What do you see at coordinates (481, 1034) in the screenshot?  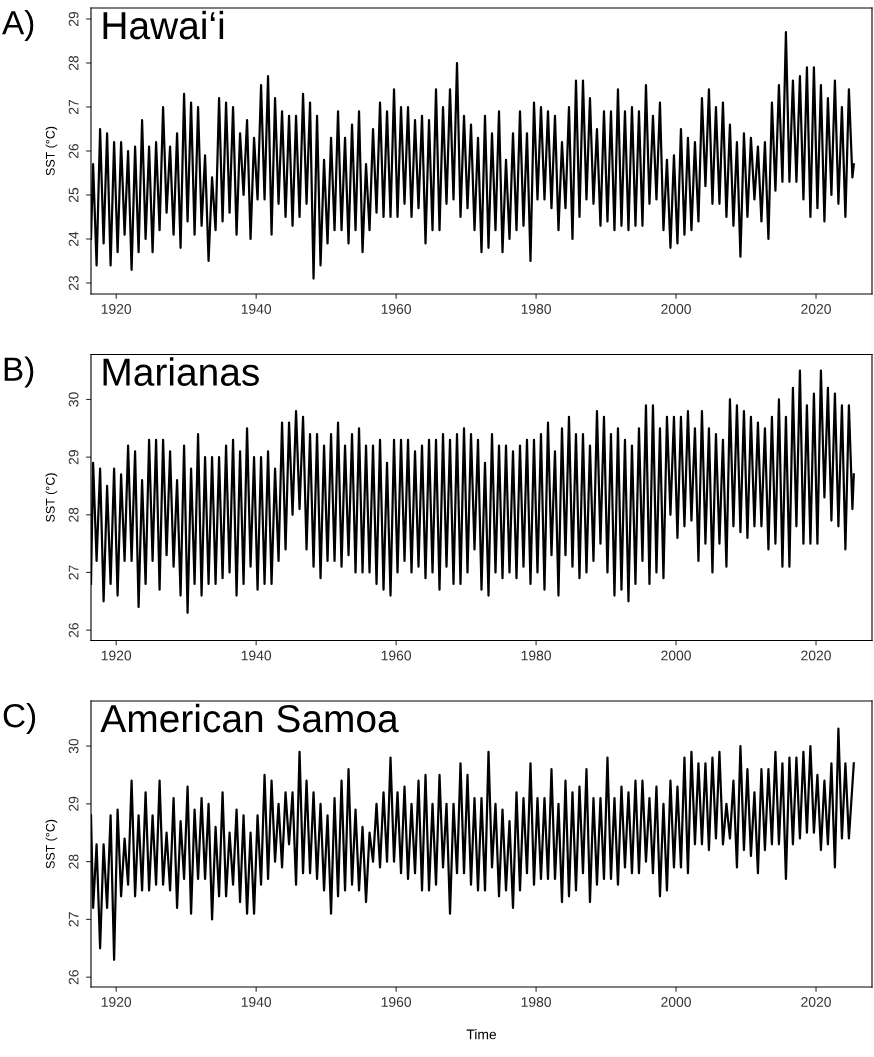 I see `x-axis-title: Time` at bounding box center [481, 1034].